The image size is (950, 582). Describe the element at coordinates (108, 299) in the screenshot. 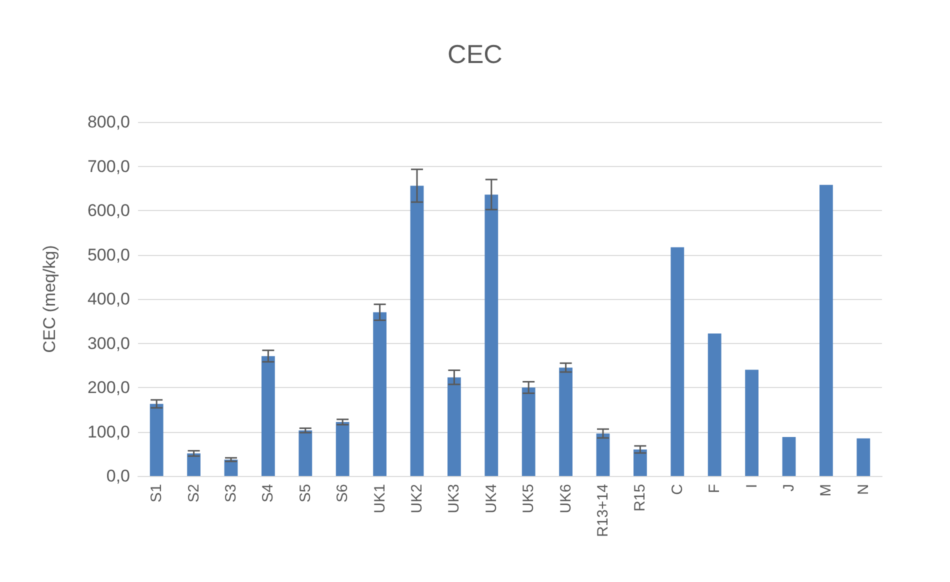

I see `y-tick-label: 400,0` at that location.